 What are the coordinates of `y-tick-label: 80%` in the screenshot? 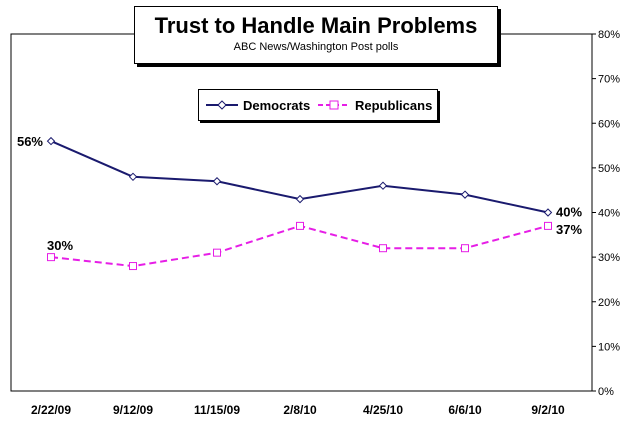 It's located at (609, 35).